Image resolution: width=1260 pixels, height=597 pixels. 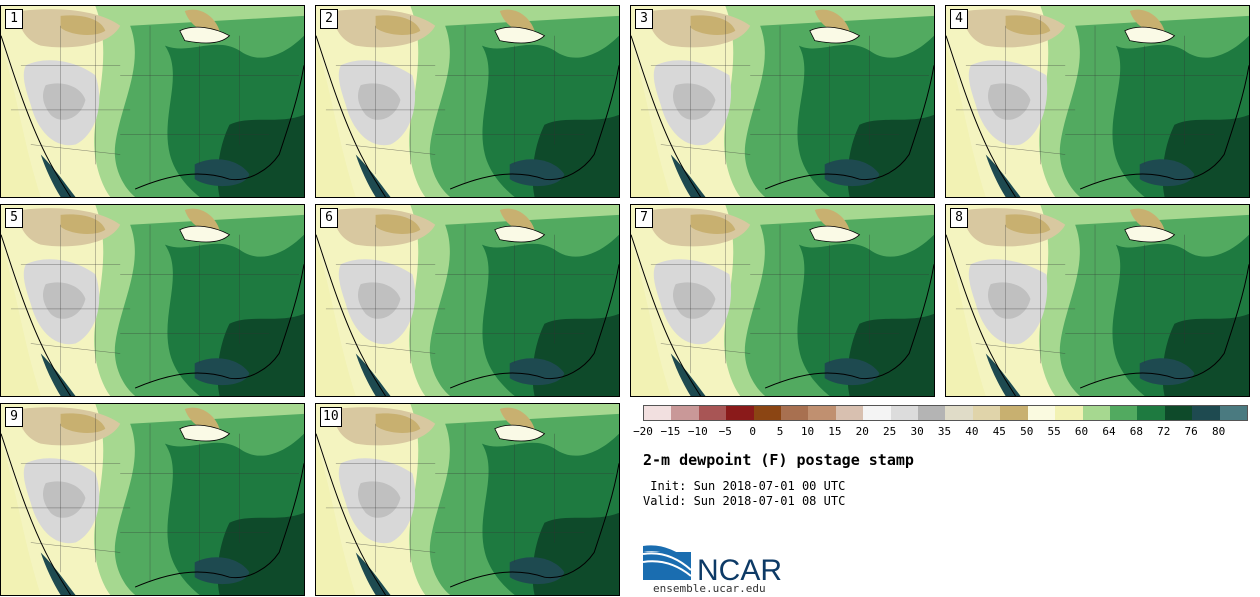 I want to click on colorbar-tick-label: 64, so click(x=1109, y=431).